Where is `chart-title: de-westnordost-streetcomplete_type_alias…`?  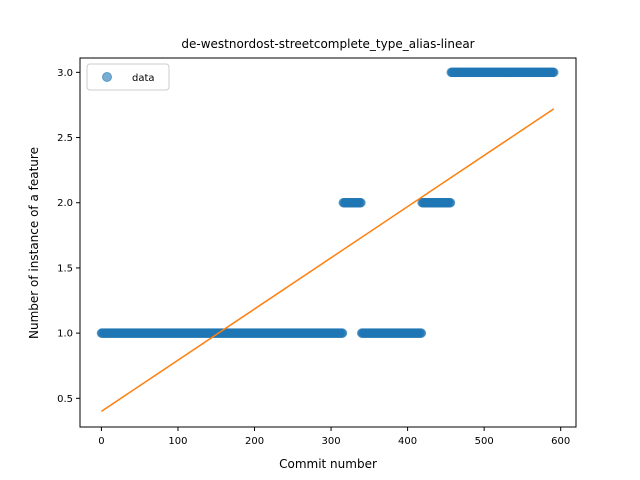 chart-title: de-westnordost-streetcomplete_type_alias… is located at coordinates (327, 44).